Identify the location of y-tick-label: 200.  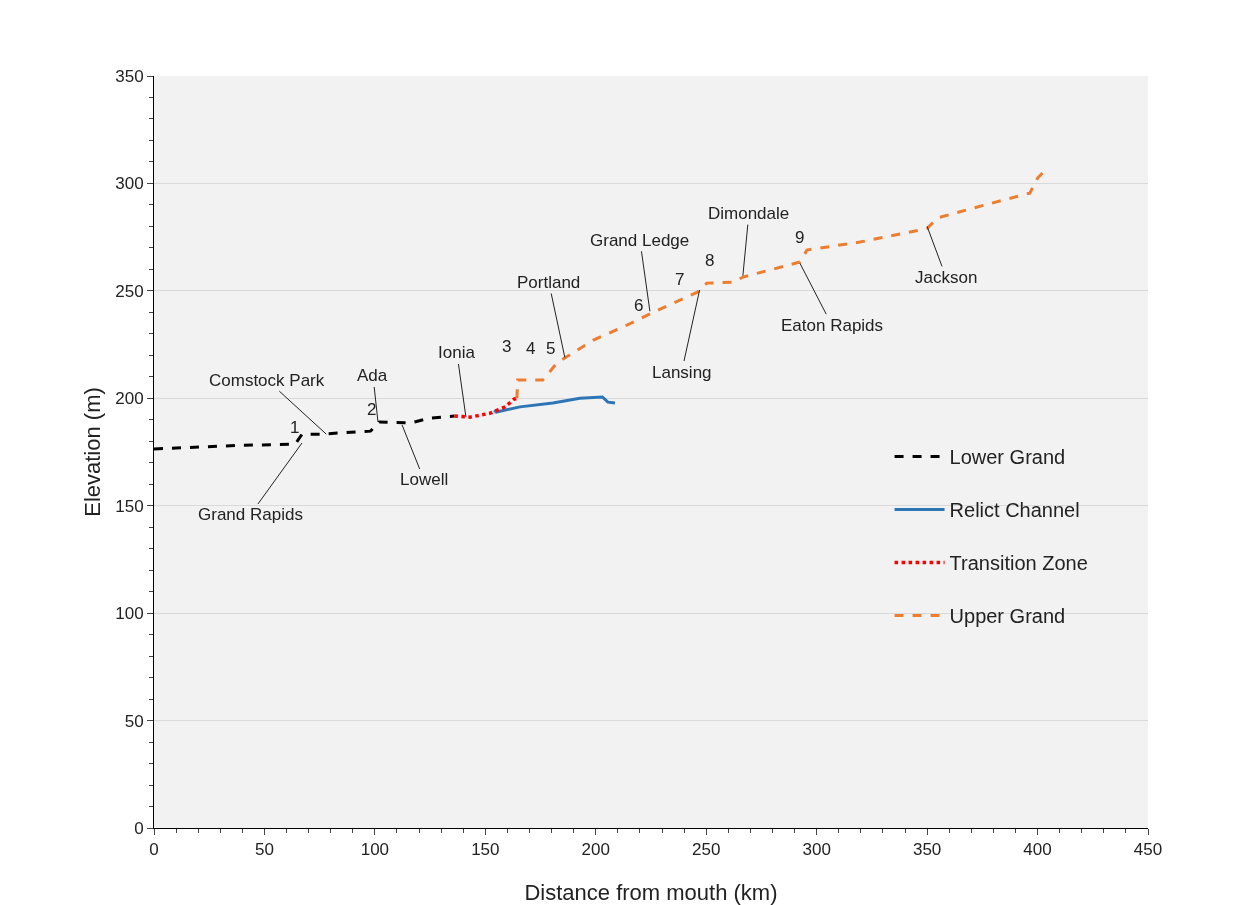
(129, 399).